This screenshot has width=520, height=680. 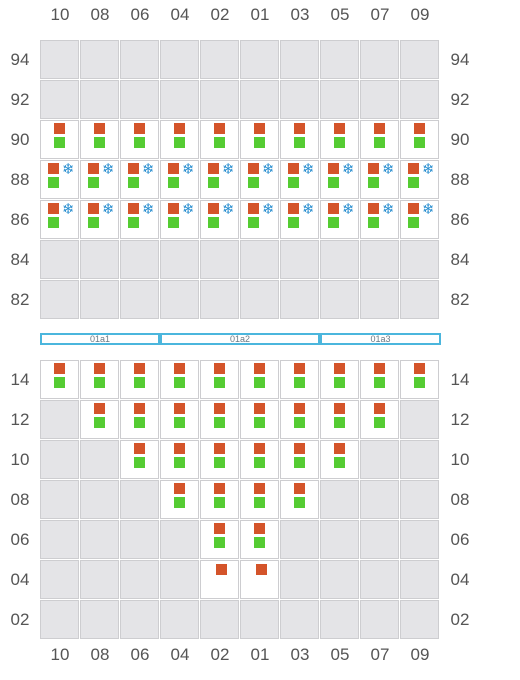 I want to click on bay-01a3: 01a3, so click(x=380, y=339).